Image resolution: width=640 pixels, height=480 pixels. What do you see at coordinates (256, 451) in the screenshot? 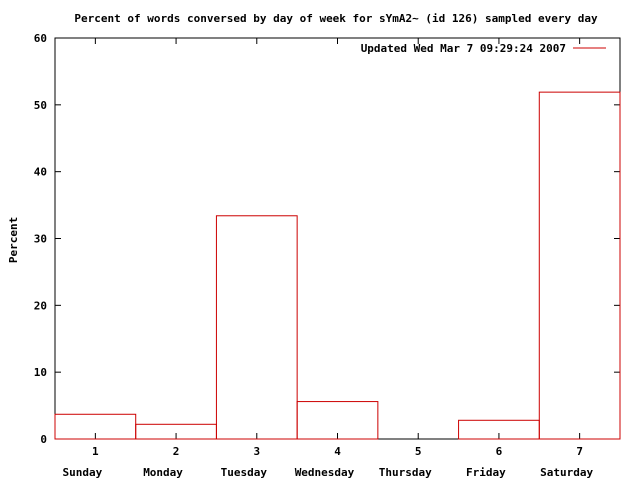
I see `x-tick-label: 3` at bounding box center [256, 451].